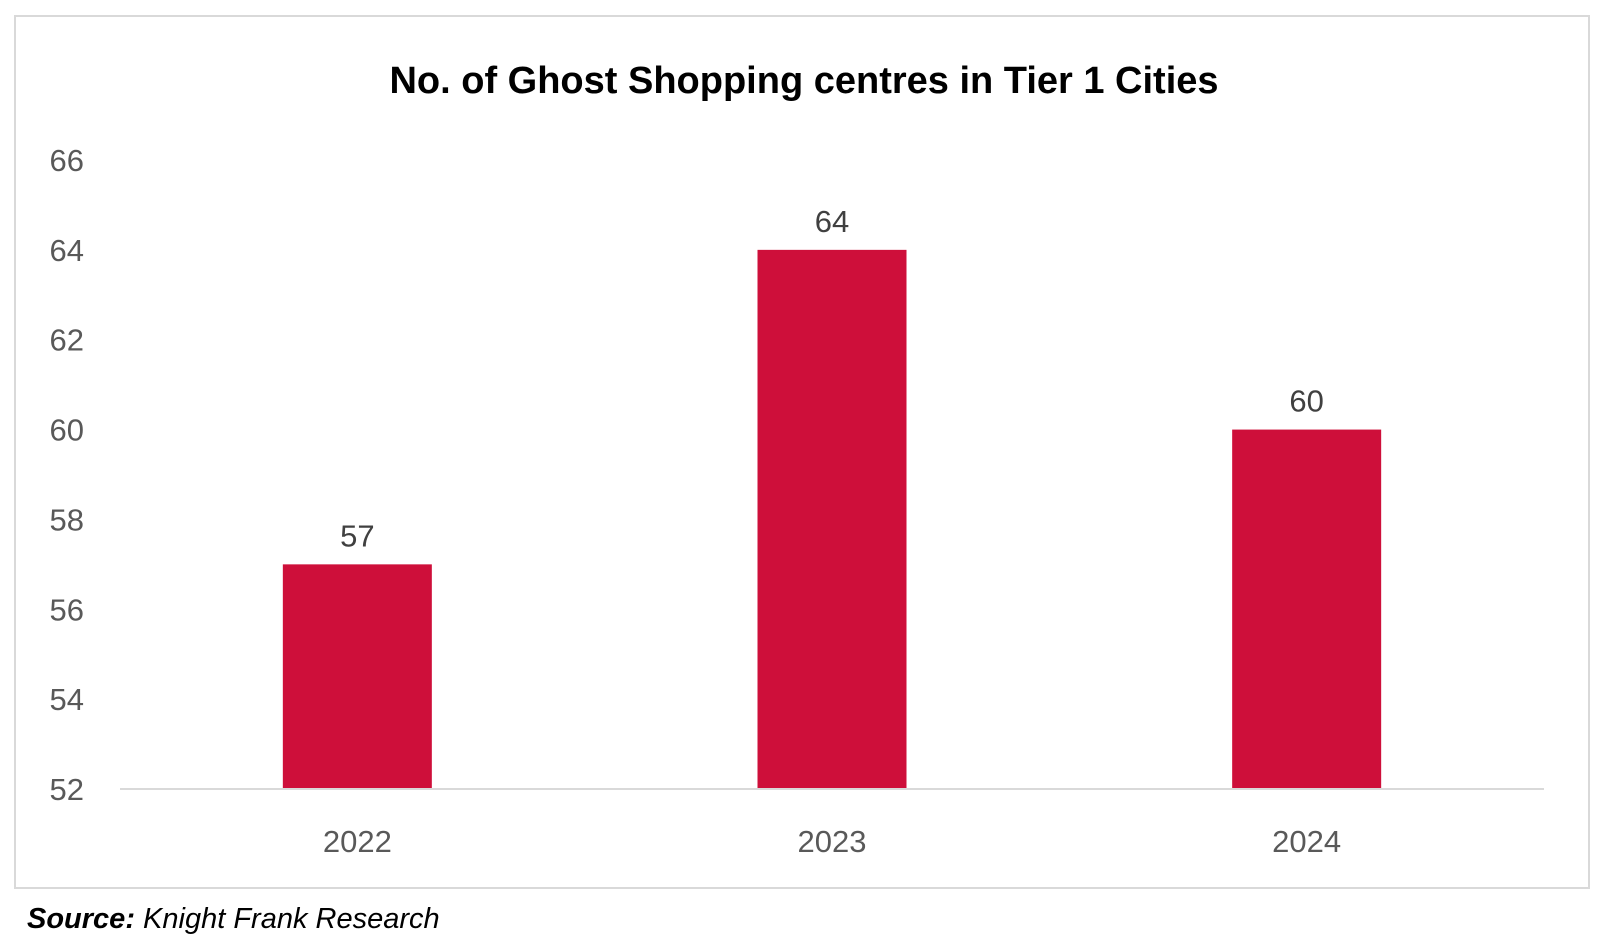  I want to click on bar-2022, so click(357, 676).